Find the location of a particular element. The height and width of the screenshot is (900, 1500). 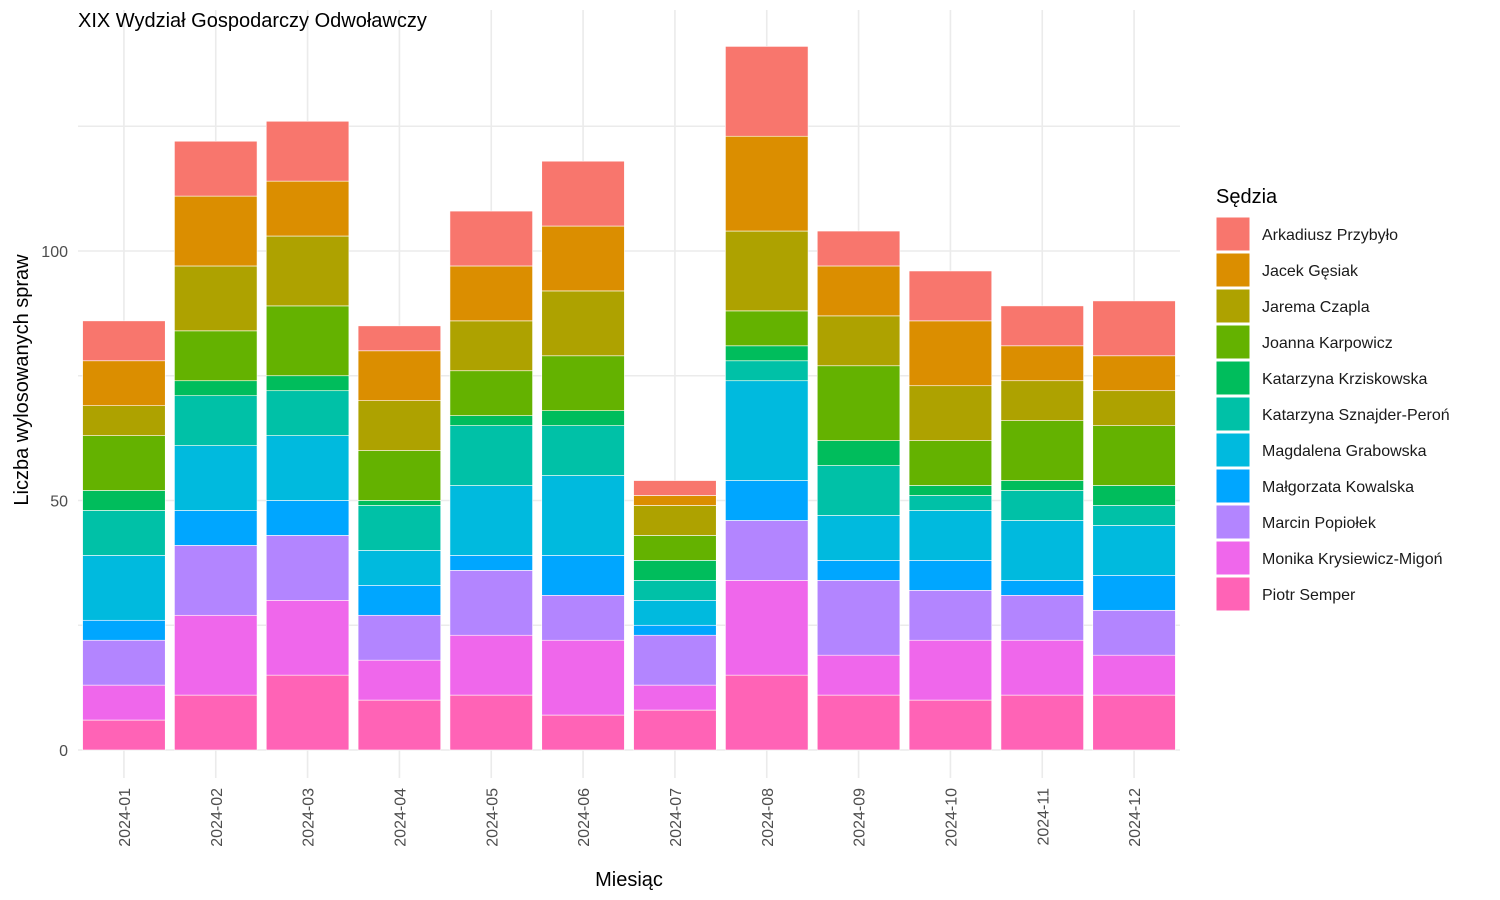

x-tick-label: 2024-07 is located at coordinates (676, 817).